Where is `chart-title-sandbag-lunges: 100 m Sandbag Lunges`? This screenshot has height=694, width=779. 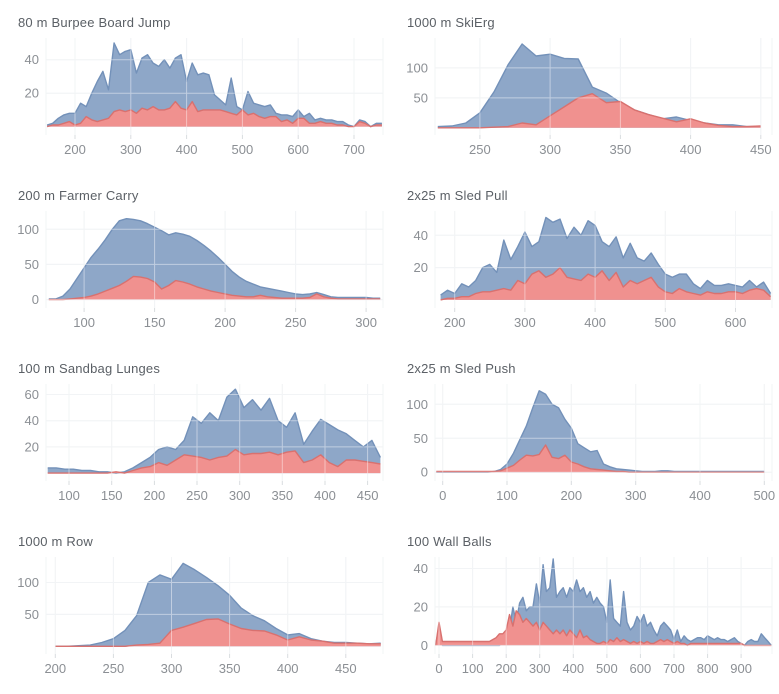 chart-title-sandbag-lunges: 100 m Sandbag Lunges is located at coordinates (89, 368).